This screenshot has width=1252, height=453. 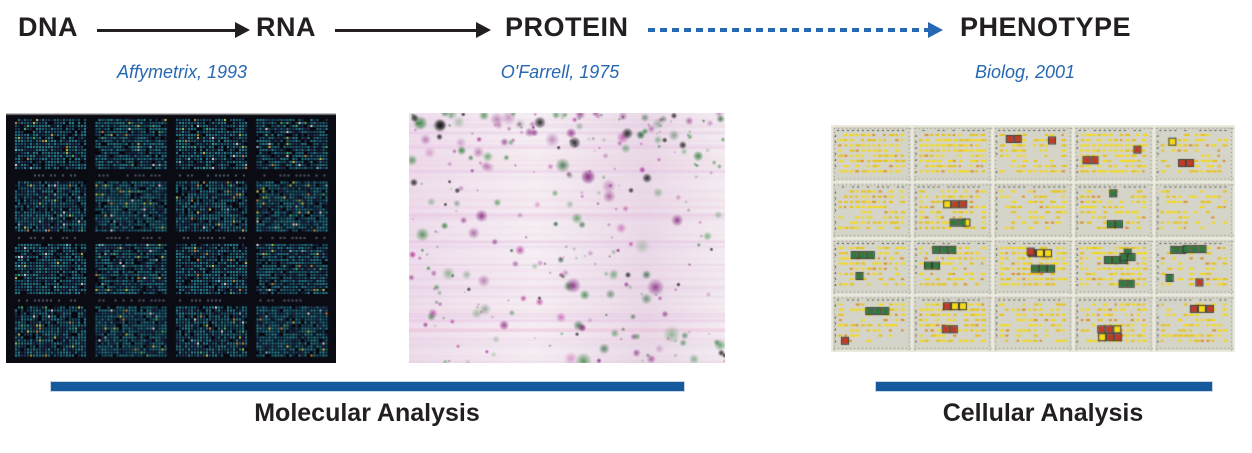 I want to click on cellular-analysis-label: Cellular Analysis, so click(x=1043, y=413).